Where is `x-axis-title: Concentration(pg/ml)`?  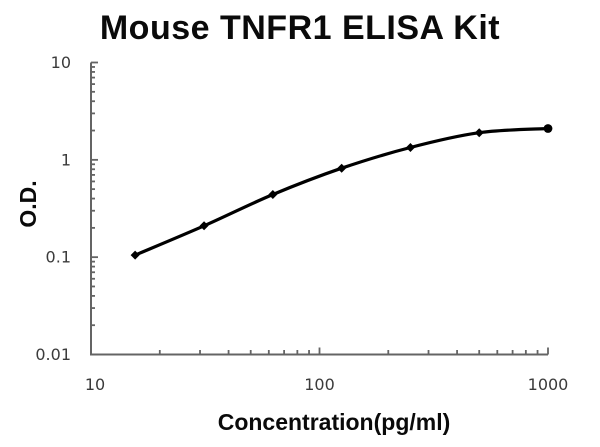 x-axis-title: Concentration(pg/ml) is located at coordinates (334, 422).